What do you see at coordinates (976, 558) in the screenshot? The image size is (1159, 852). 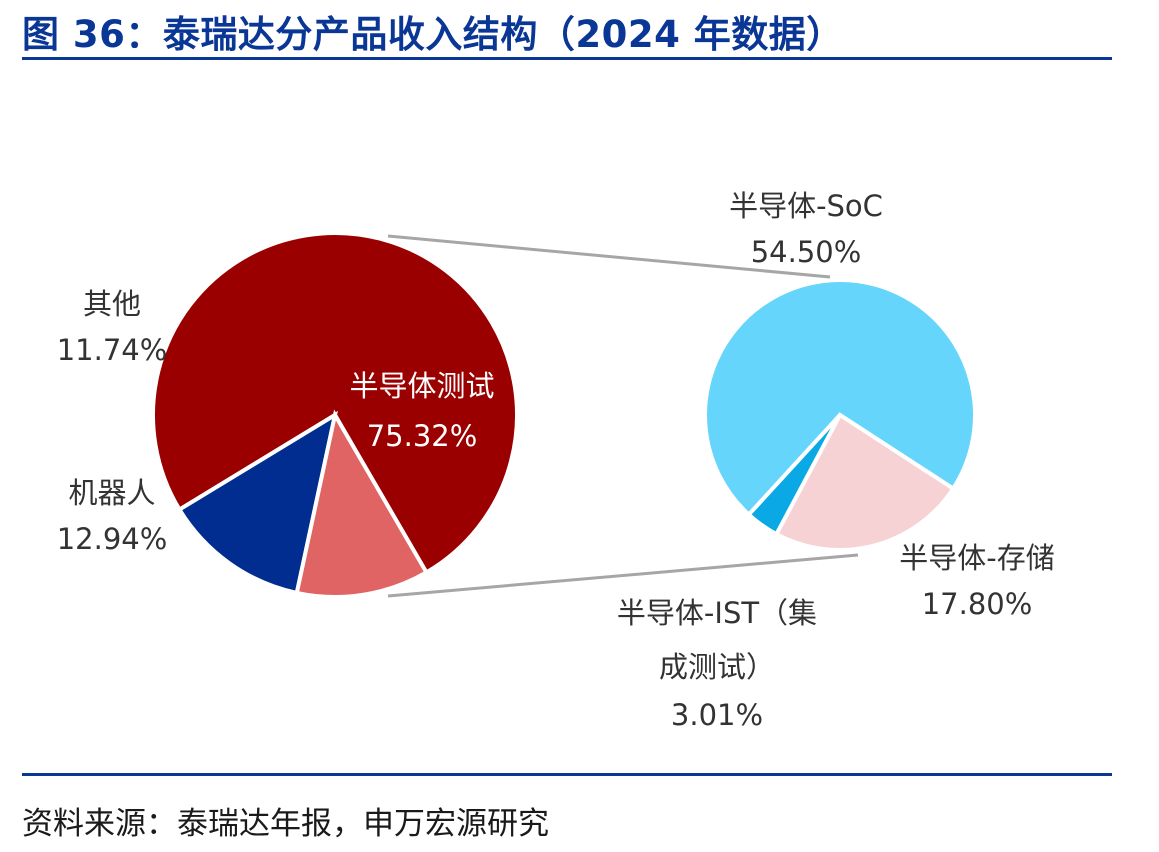 I see `slice-label-memory: 半导体-存储` at bounding box center [976, 558].